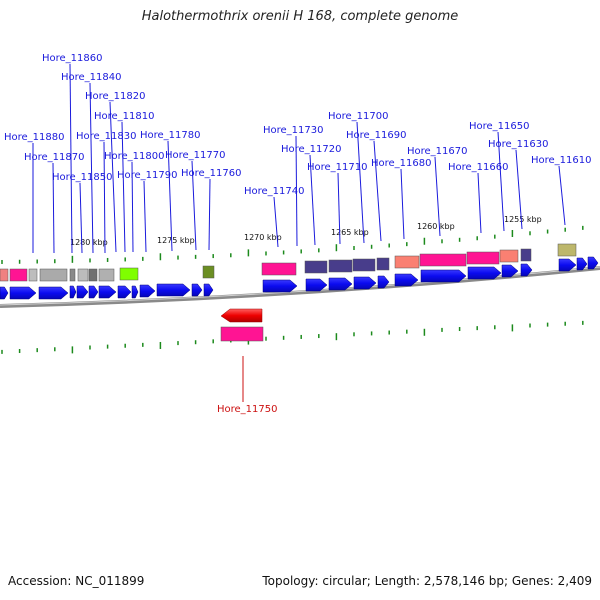  Describe the element at coordinates (523, 219) in the screenshot. I see `scale-label: 1255 kbp` at that location.